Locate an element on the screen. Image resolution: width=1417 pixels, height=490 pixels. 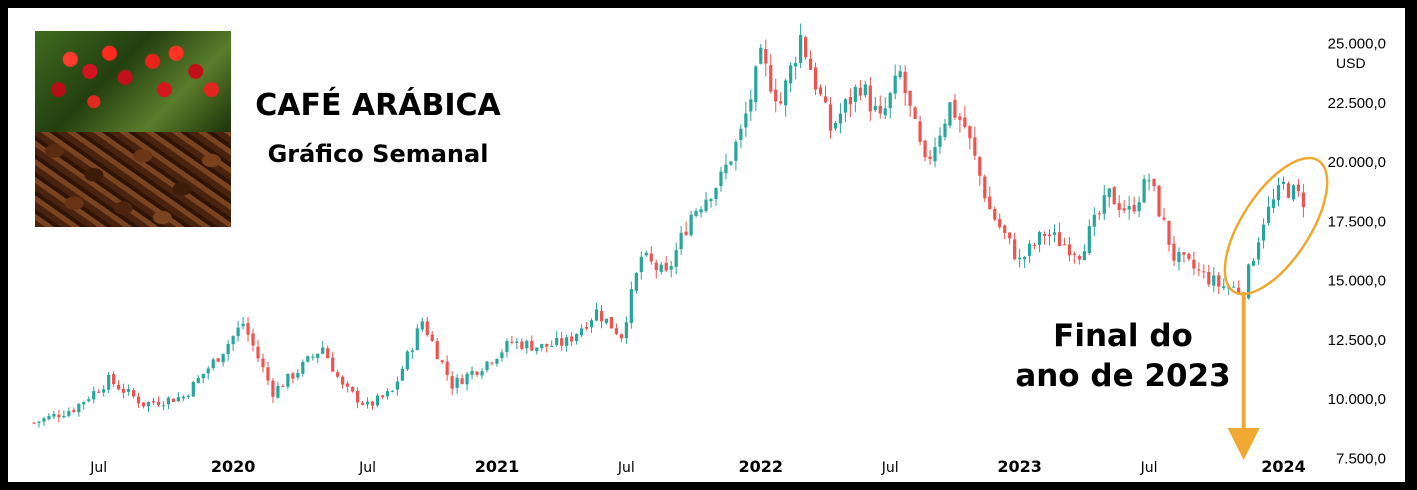
y-axis-unit: USD is located at coordinates (1351, 63).